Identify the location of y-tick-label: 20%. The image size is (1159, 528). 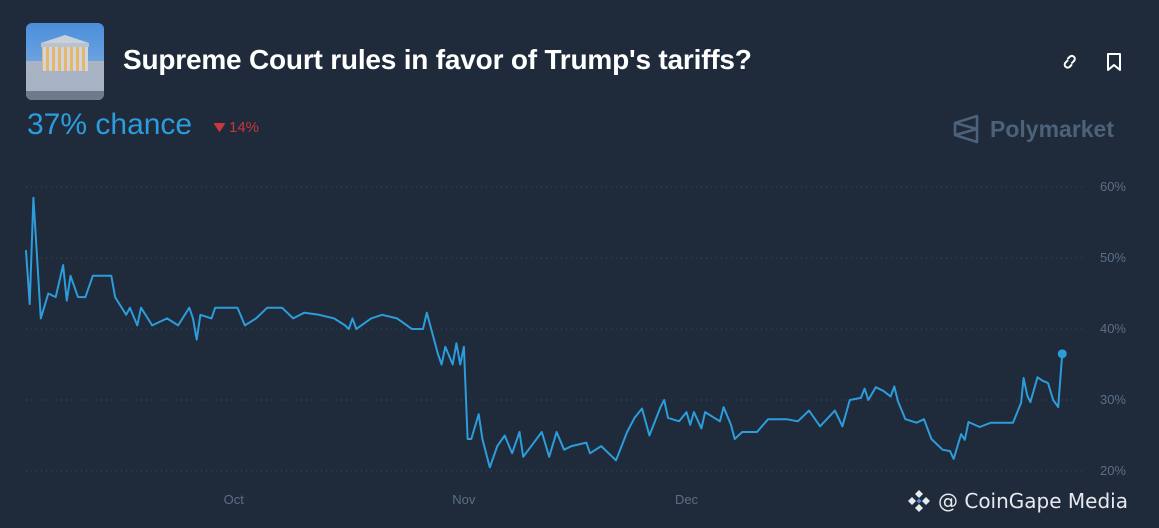
(1113, 470).